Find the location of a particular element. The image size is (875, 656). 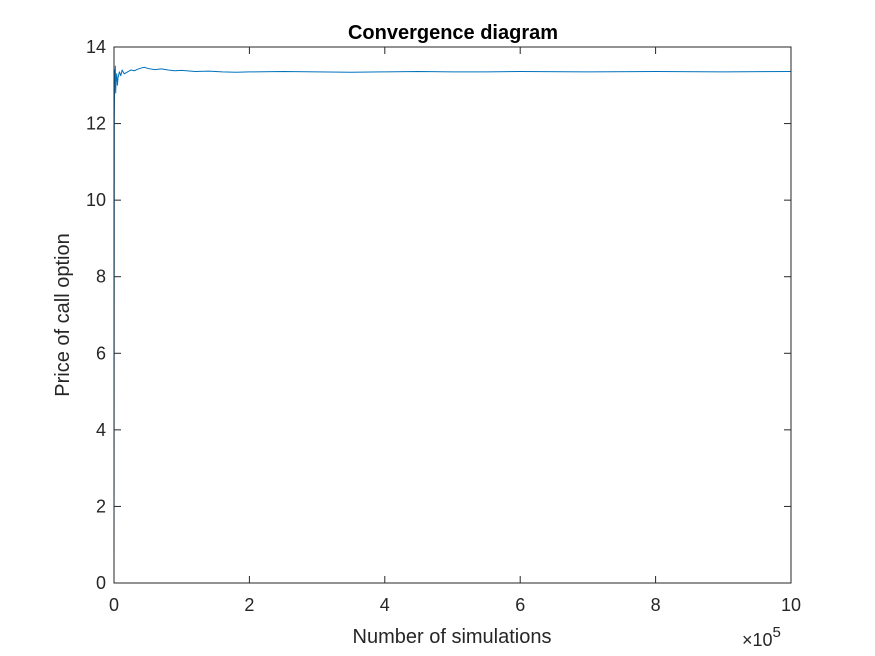

x-scale-exponent-label: ×10⁵ is located at coordinates (761, 637).